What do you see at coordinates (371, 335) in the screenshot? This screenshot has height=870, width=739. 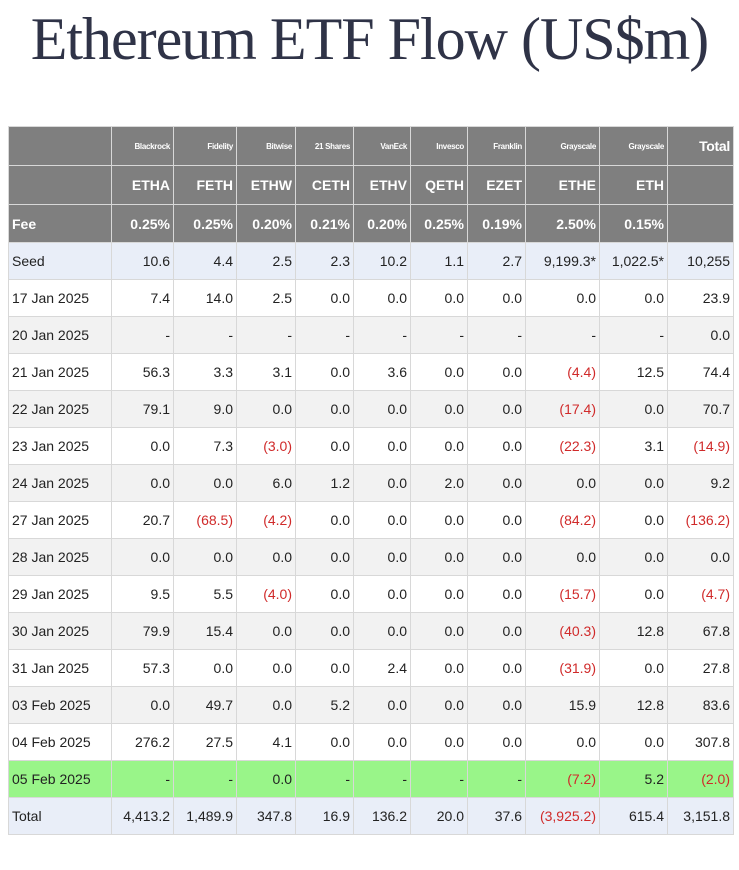 I see `table-row: 20 Jan 2025- - - - - - - - -0.0` at bounding box center [371, 335].